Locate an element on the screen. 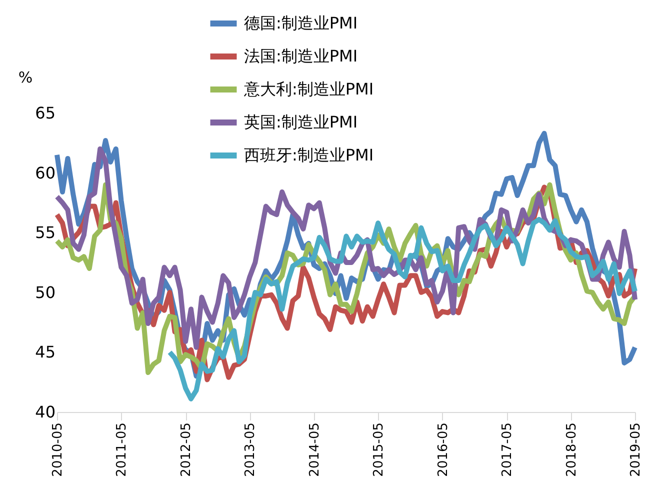 This screenshot has height=497, width=646. y-tick-label: 60 is located at coordinates (45, 172).